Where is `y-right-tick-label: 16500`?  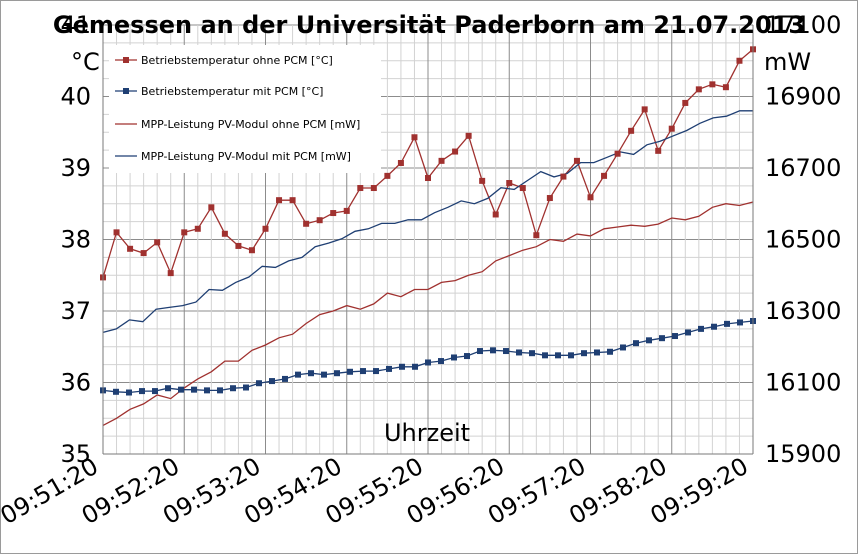 y-right-tick-label: 16500 is located at coordinates (803, 240).